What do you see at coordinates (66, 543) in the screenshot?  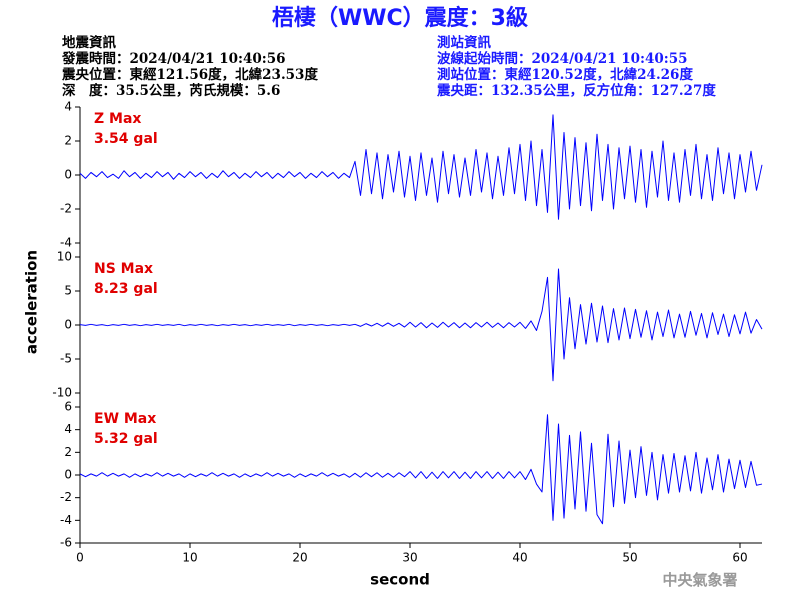 I see `y-tick-label: -6` at bounding box center [66, 543].